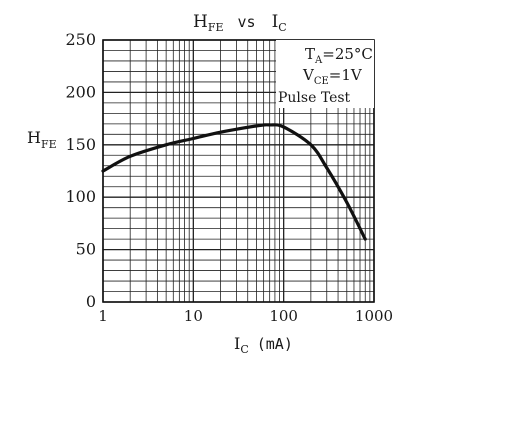  Describe the element at coordinates (91, 301) in the screenshot. I see `y-tick-label: 0` at that location.